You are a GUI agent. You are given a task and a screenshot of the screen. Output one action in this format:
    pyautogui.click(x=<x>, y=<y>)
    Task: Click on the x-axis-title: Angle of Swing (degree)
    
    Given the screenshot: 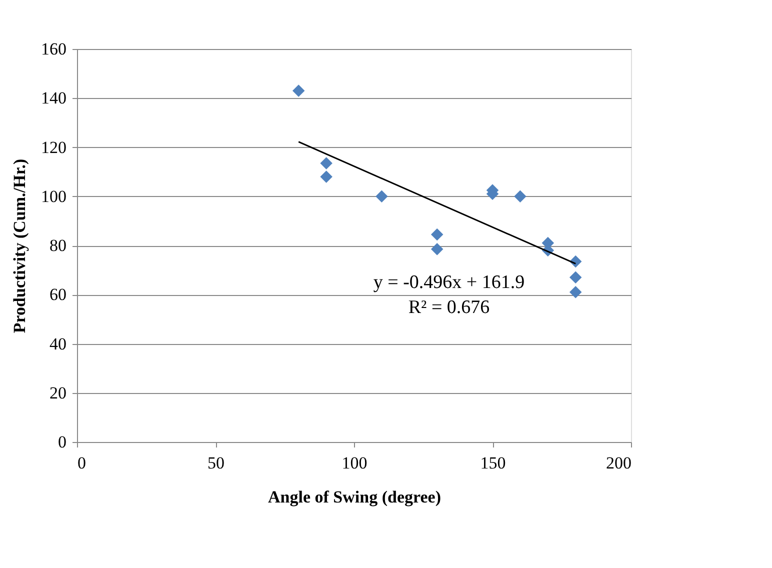 What is the action you would take?
    pyautogui.click(x=354, y=497)
    